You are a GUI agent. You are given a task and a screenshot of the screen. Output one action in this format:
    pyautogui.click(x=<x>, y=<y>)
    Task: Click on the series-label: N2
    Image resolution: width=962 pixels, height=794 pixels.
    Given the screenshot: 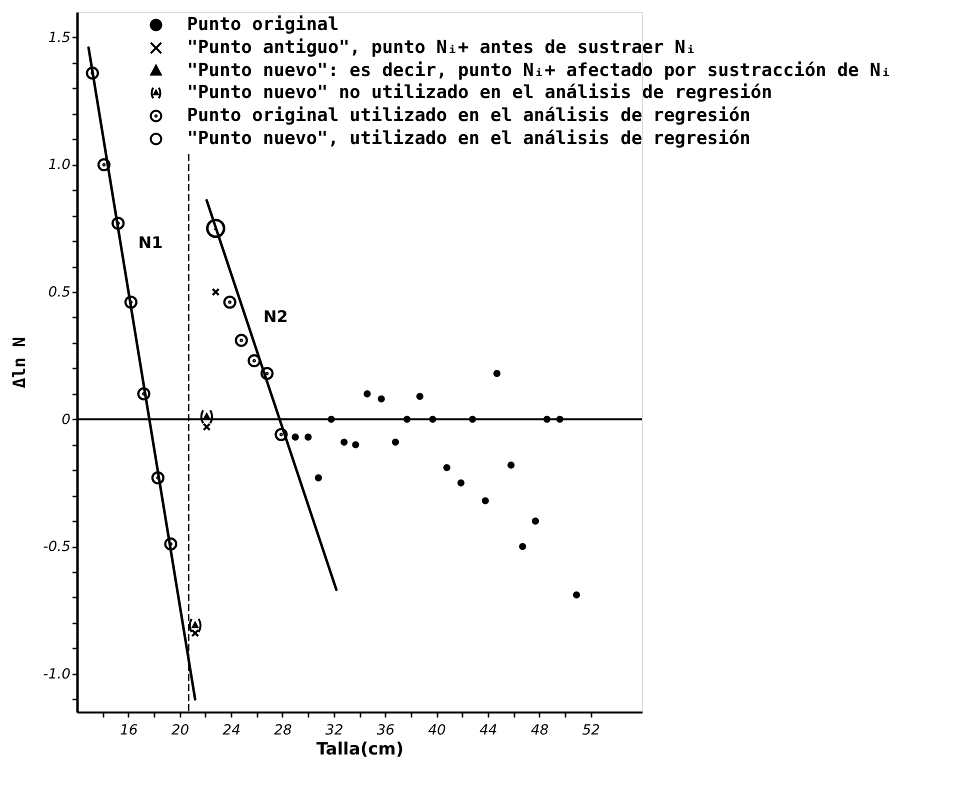 What is the action you would take?
    pyautogui.click(x=275, y=316)
    